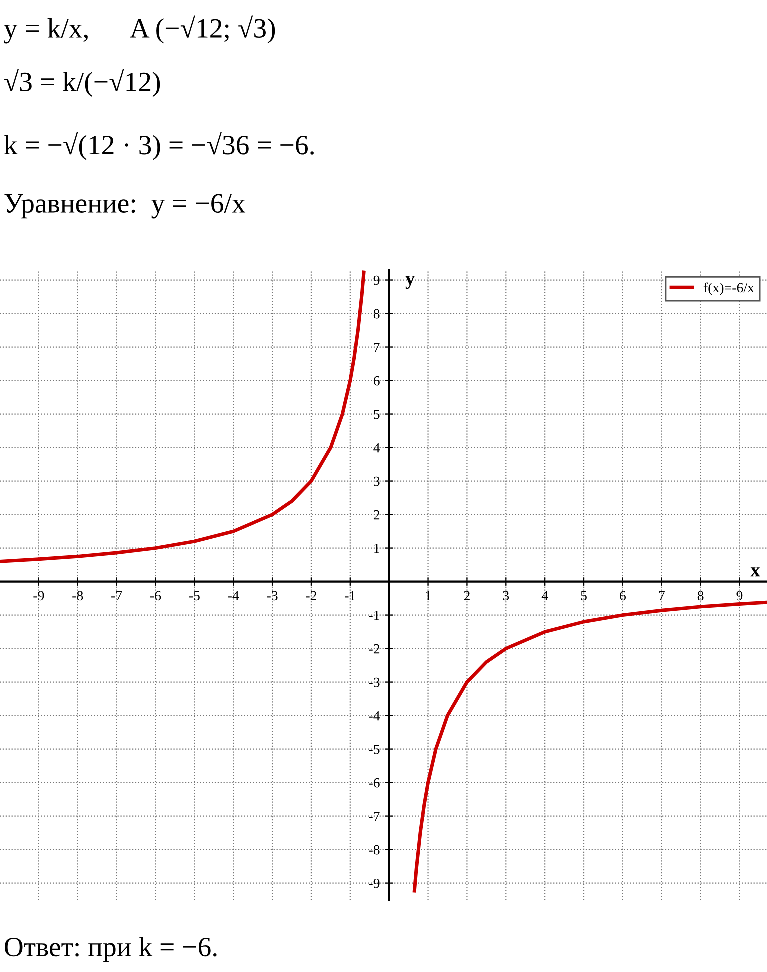  Describe the element at coordinates (374, 615) in the screenshot. I see `y-tick-label: -1` at that location.